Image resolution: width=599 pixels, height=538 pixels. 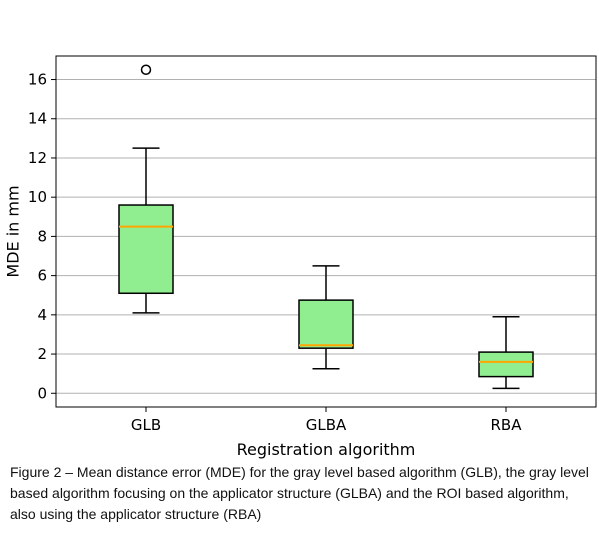 I want to click on y-tick-label: 8, so click(x=42, y=236).